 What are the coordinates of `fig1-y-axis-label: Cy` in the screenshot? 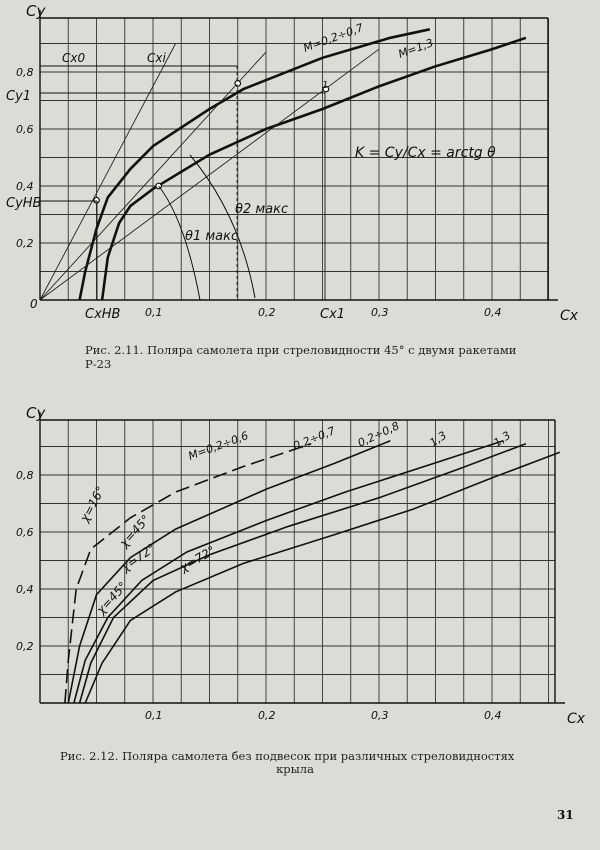 It's located at (36, 11).